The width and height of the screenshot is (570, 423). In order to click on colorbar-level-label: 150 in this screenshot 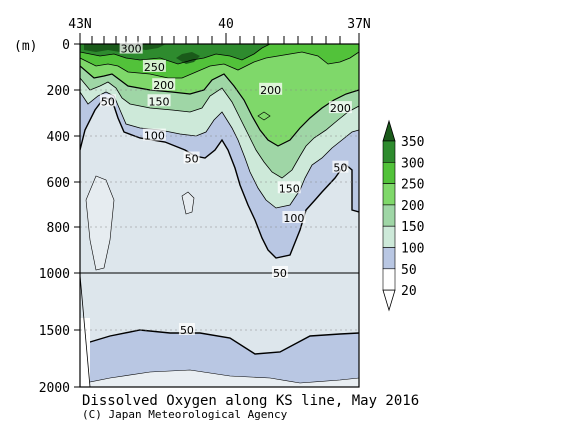, I will do `click(412, 227)`.